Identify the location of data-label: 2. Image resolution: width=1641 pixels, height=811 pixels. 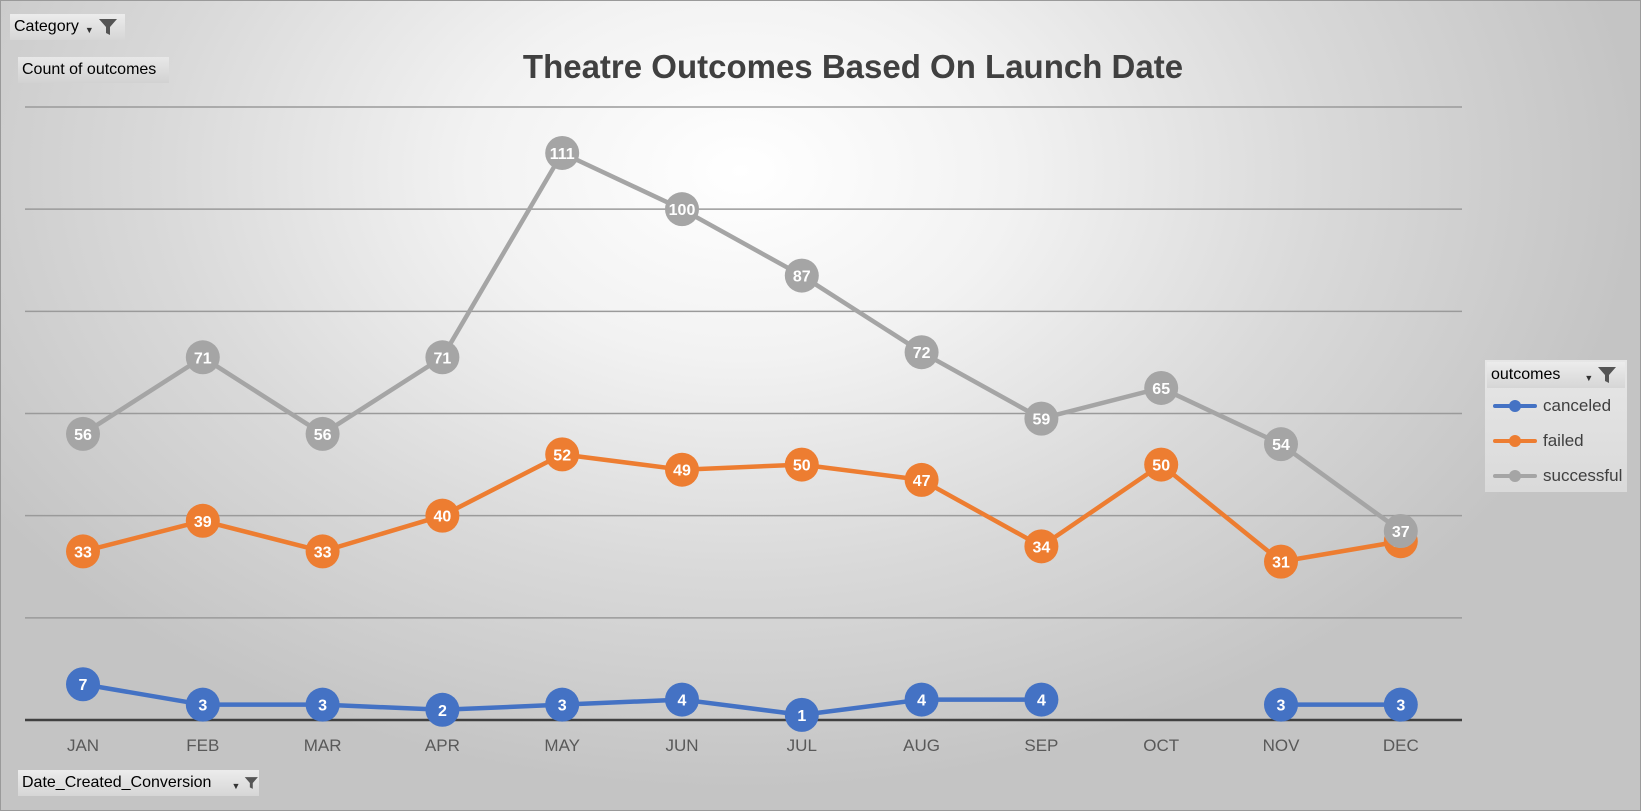
(442, 711).